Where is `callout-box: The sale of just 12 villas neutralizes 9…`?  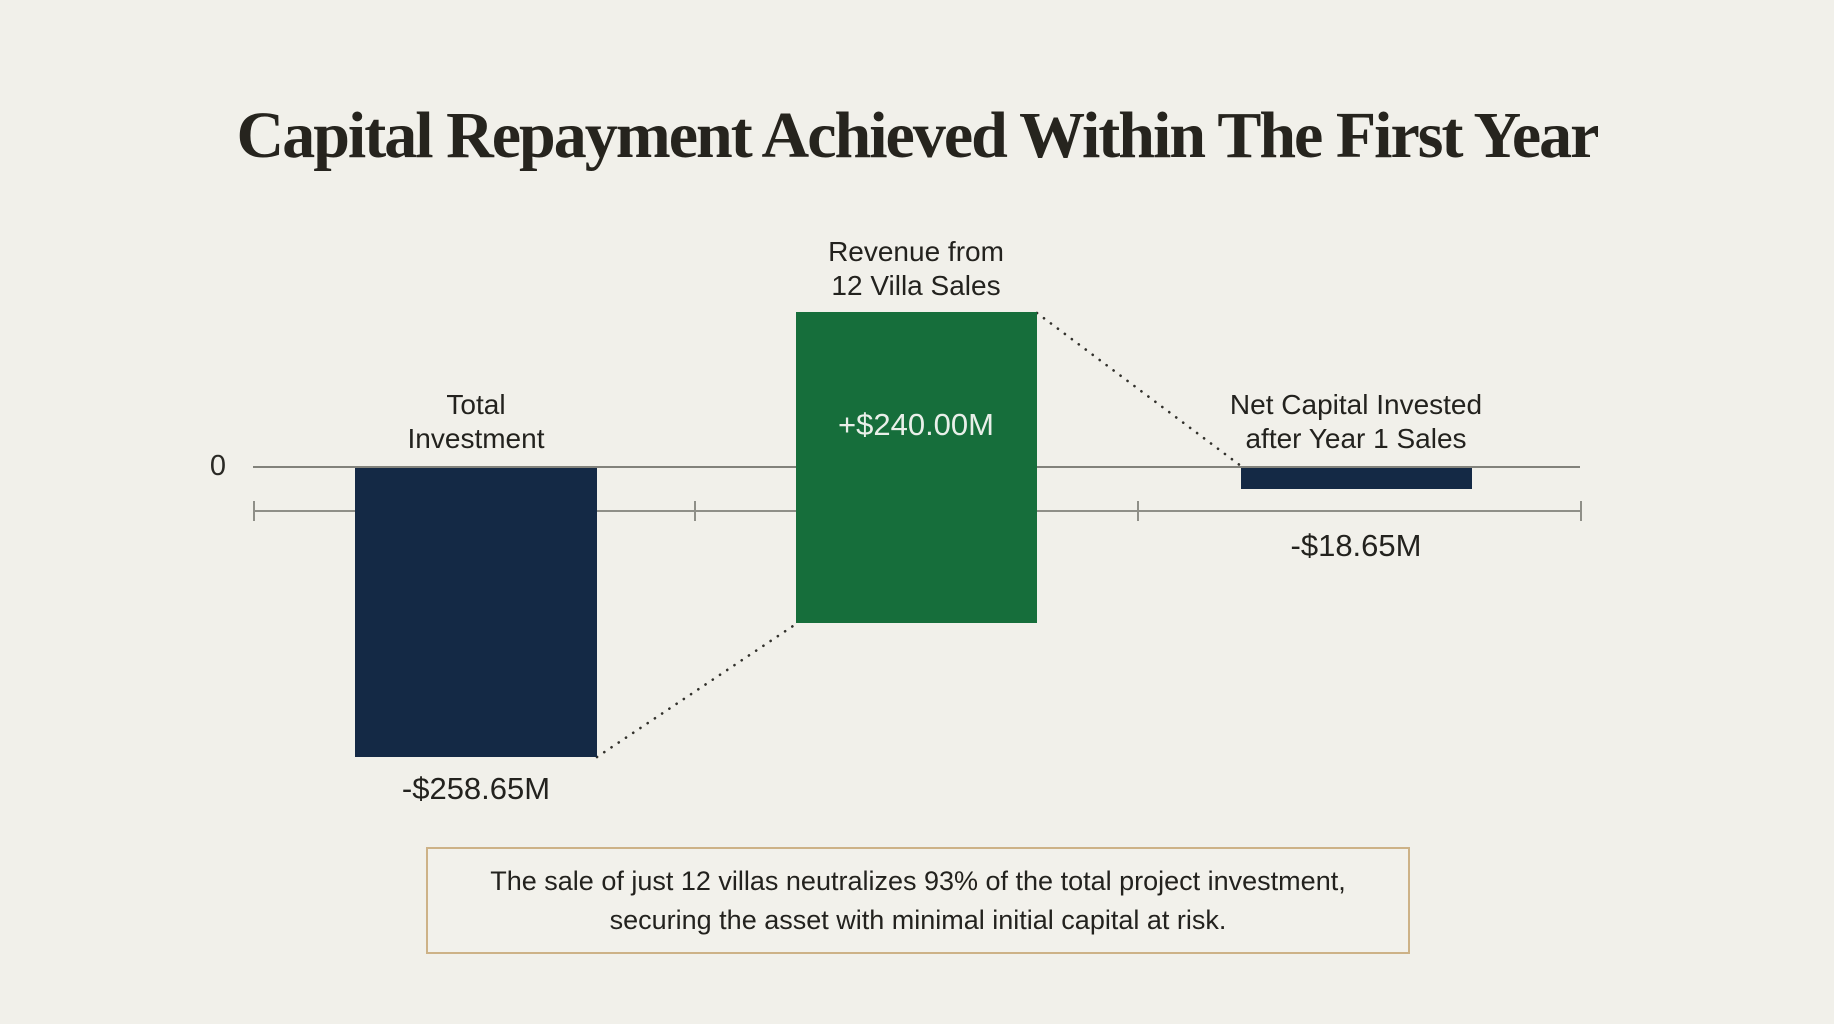
callout-box: The sale of just 12 villas neutralizes 9… is located at coordinates (918, 900).